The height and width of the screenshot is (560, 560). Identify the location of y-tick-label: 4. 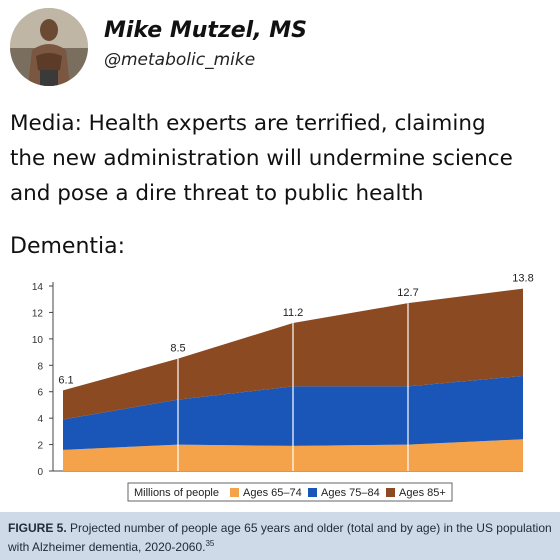
(40, 419).